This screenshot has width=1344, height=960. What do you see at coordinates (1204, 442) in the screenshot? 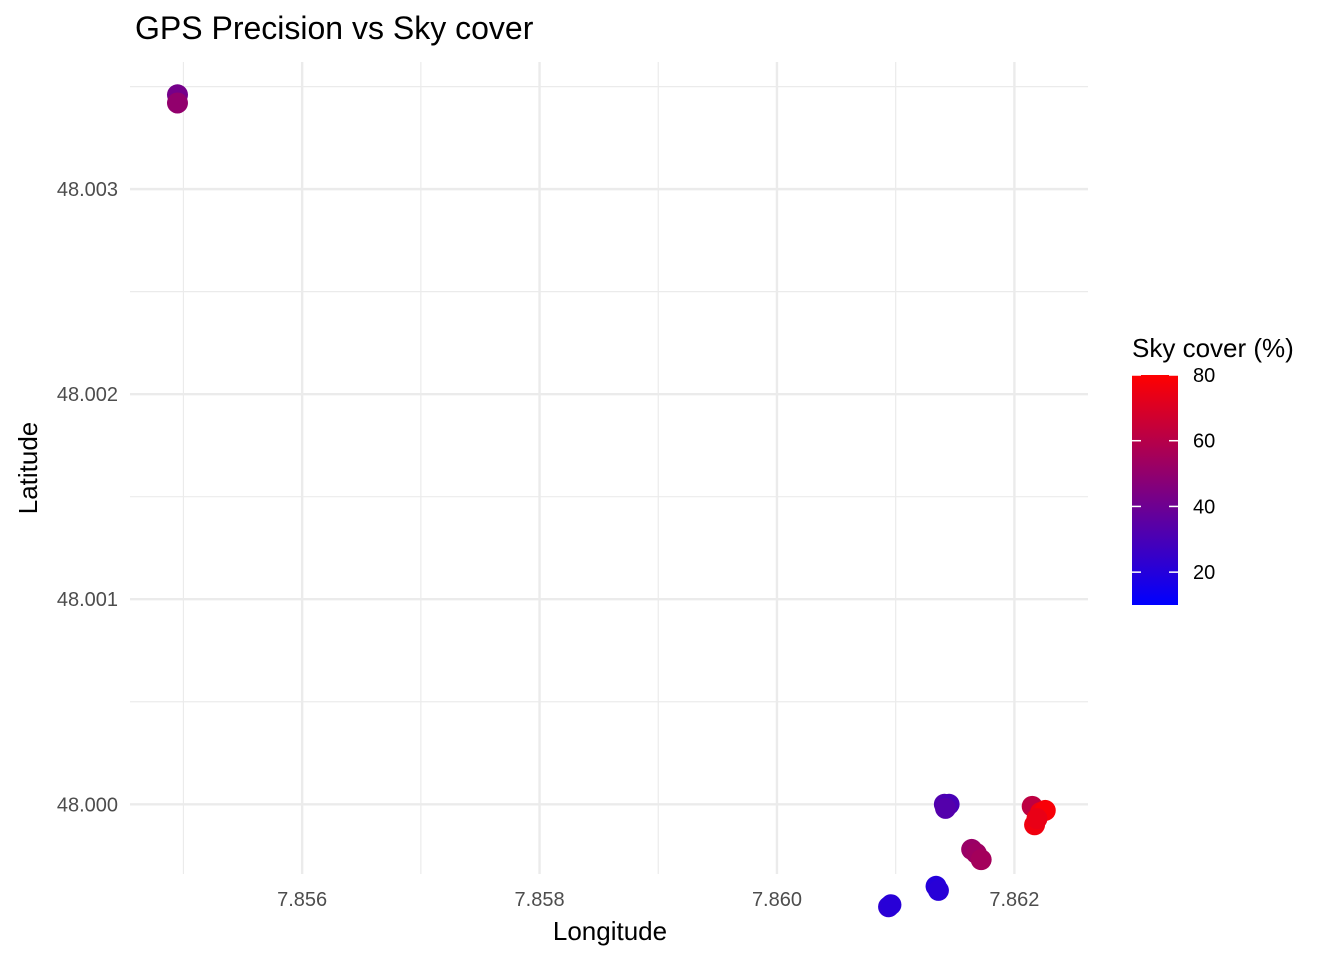
I see `legend-tick-label: 60` at bounding box center [1204, 442].